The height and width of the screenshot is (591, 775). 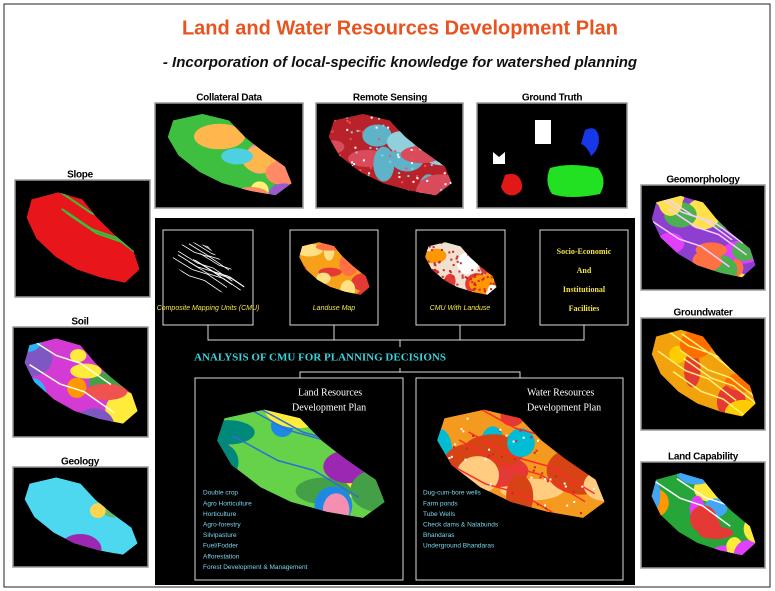 What do you see at coordinates (220, 493) in the screenshot?
I see `plan-item: Double crop` at bounding box center [220, 493].